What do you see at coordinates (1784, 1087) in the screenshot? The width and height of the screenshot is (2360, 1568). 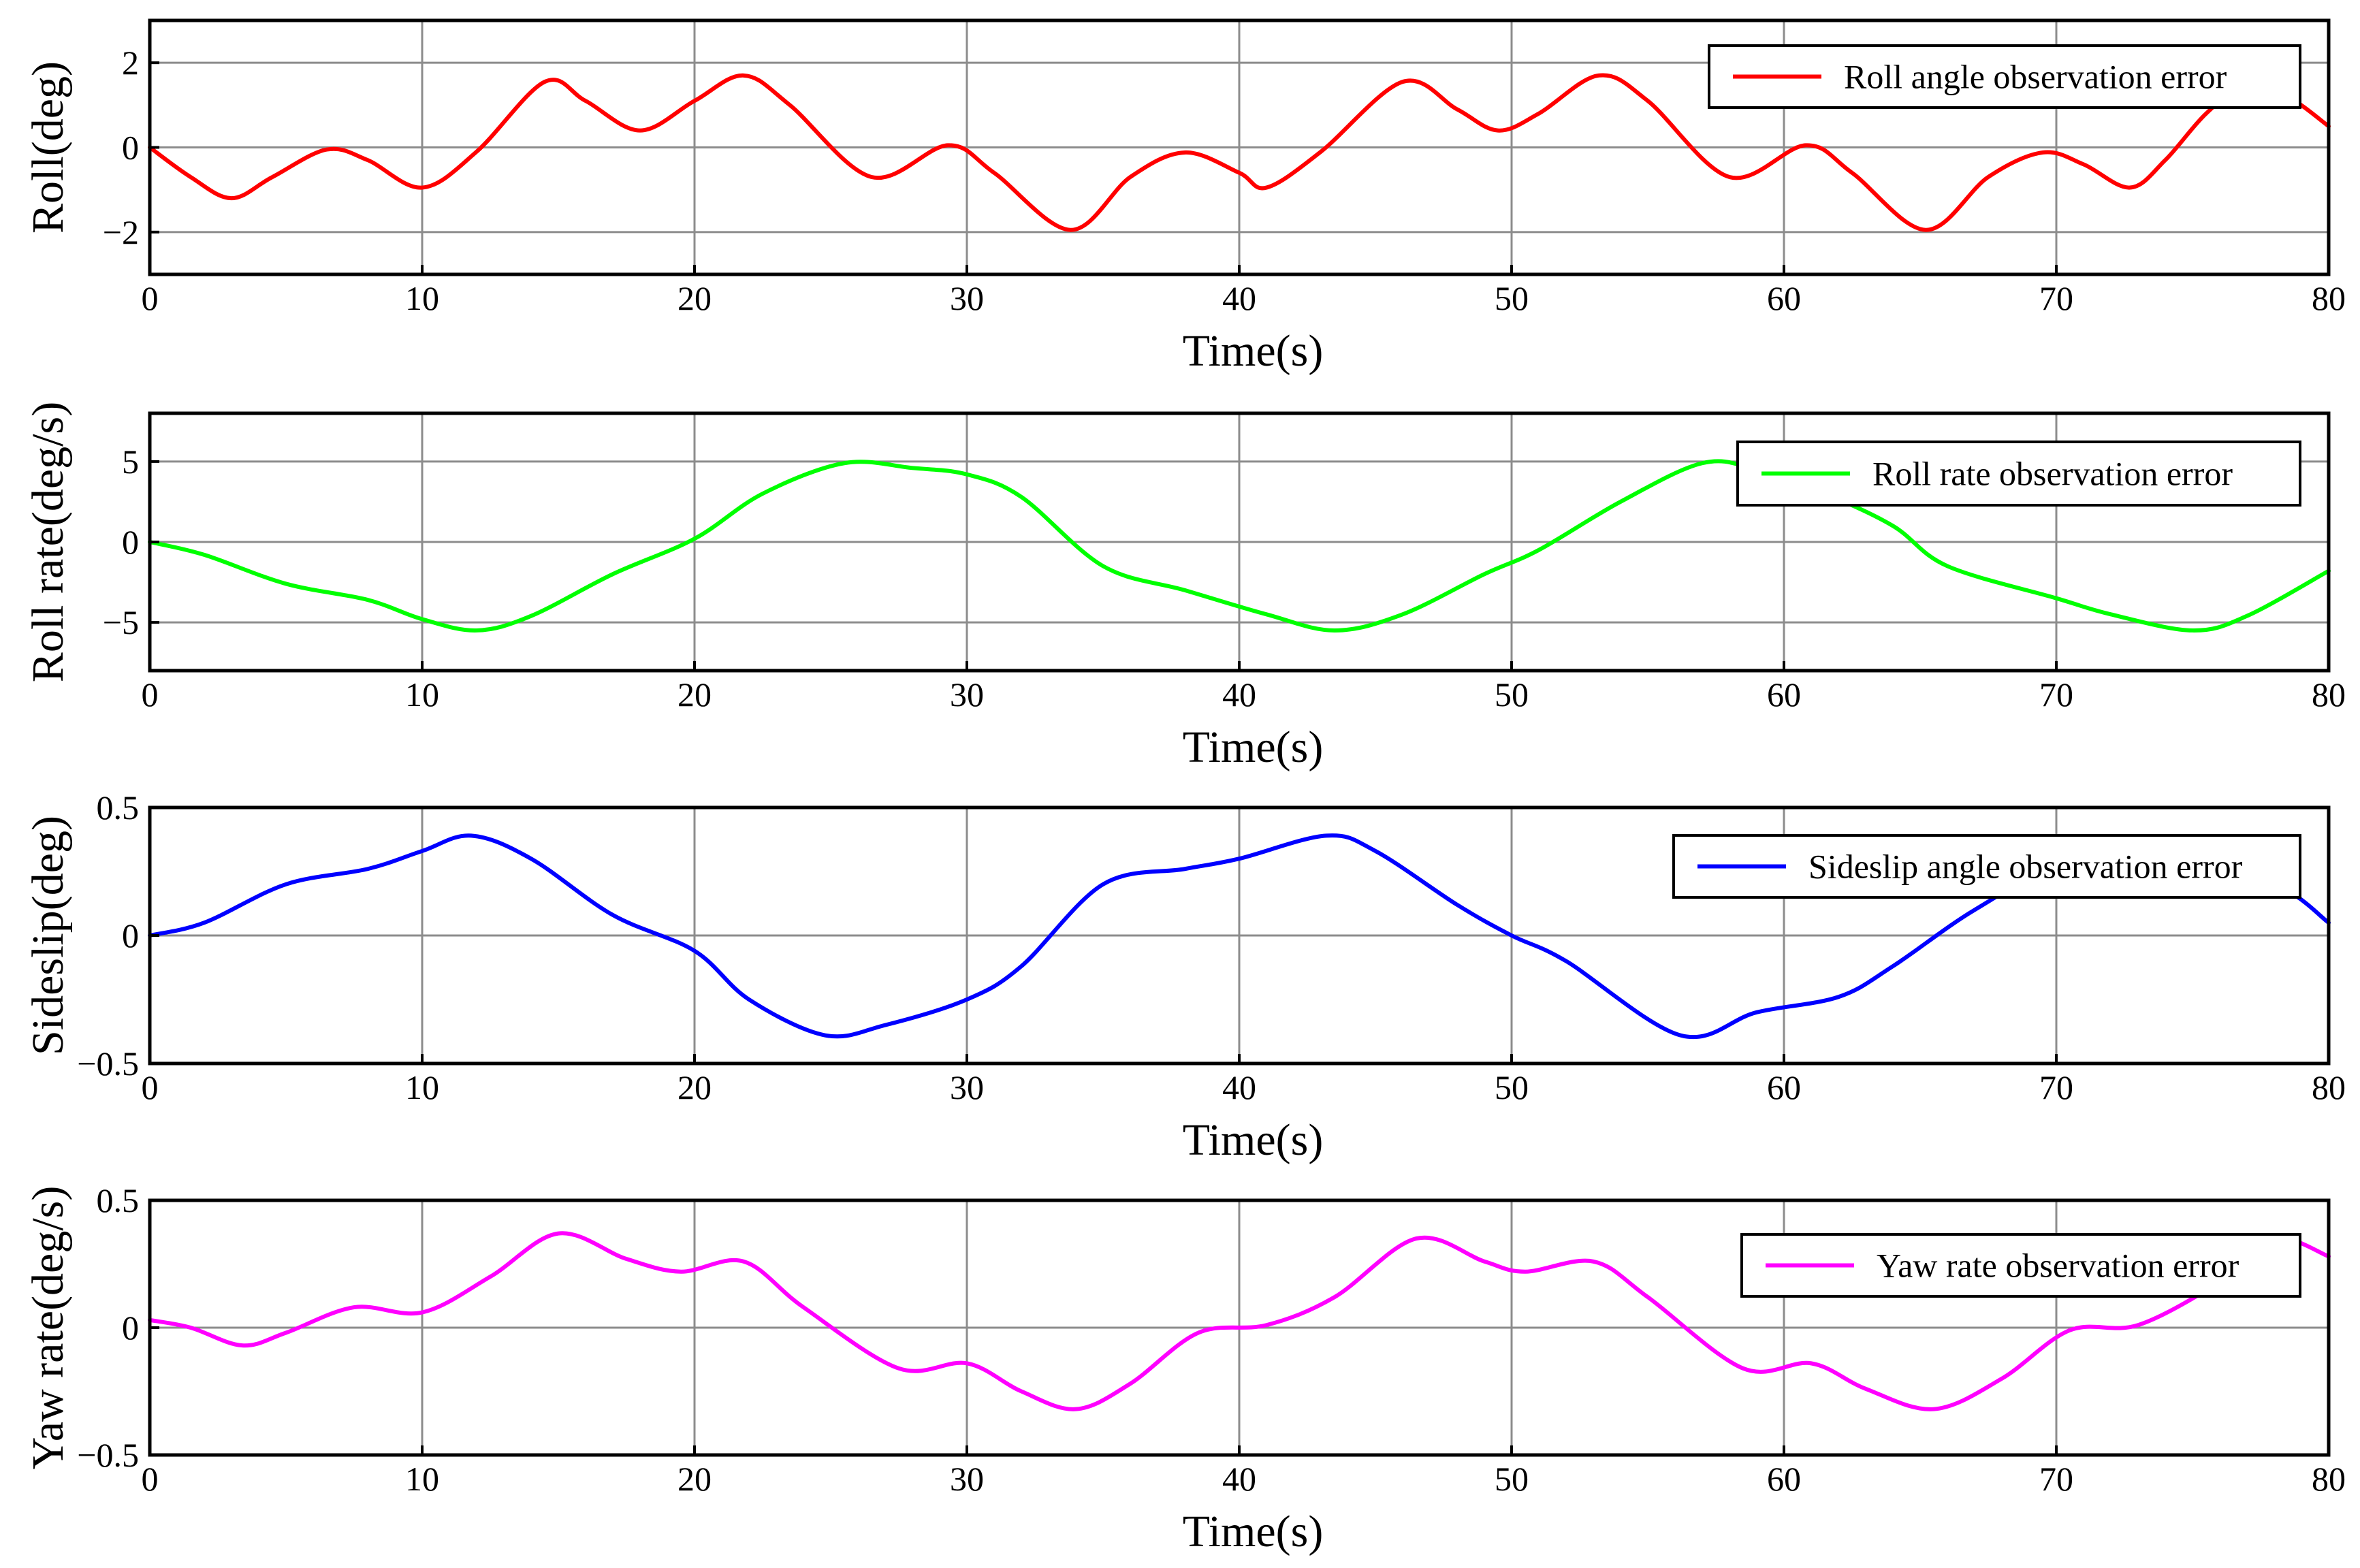 I see `sideslip-xtick-label-60: 60` at bounding box center [1784, 1087].